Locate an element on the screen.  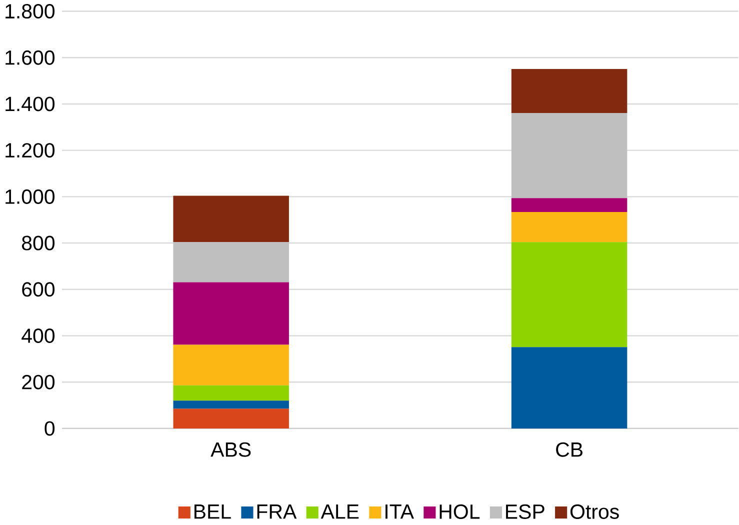
y-tick-label: 200 is located at coordinates (38, 382).